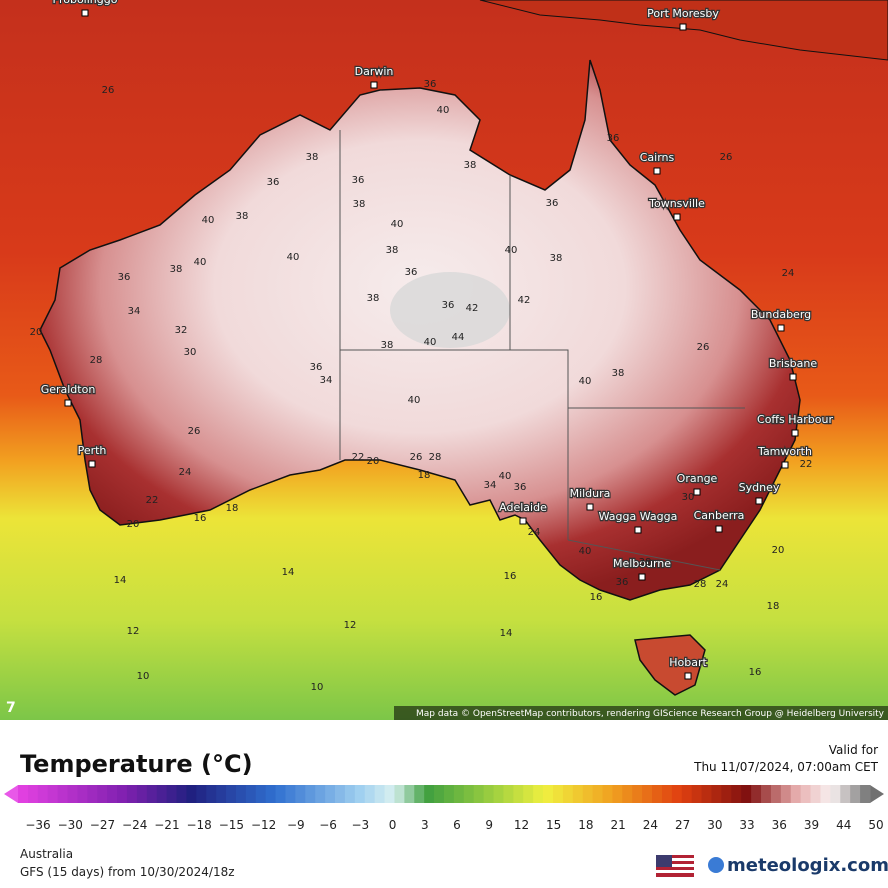 Image resolution: width=888 pixels, height=888 pixels. Describe the element at coordinates (11, 794) in the screenshot. I see `bar-arrow-left` at that location.